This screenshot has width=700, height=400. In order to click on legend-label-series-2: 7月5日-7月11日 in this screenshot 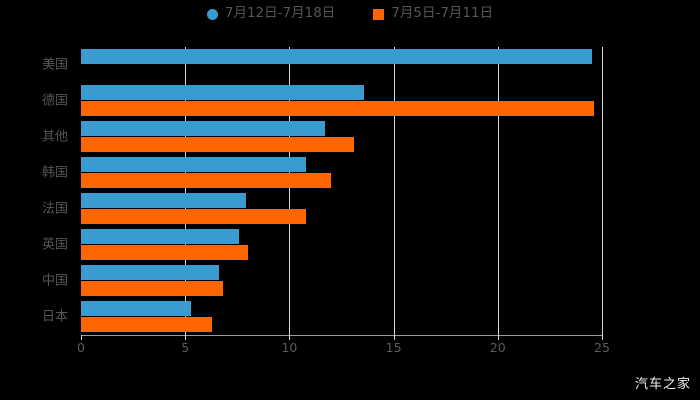, I will do `click(442, 13)`.